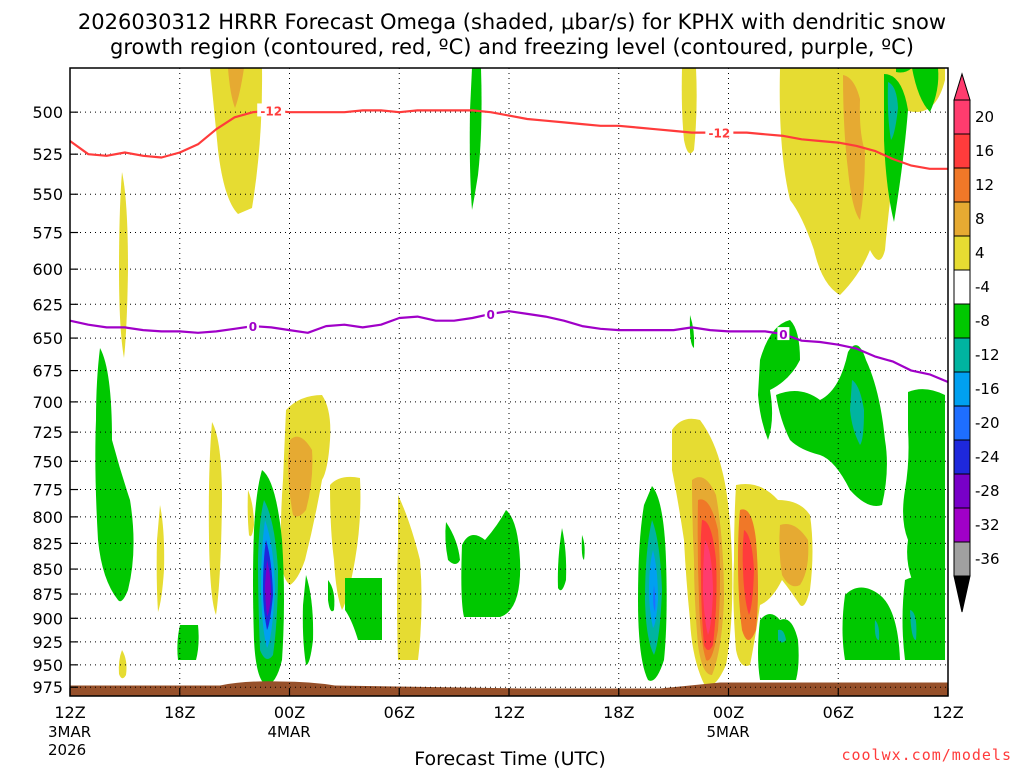 Image resolution: width=1024 pixels, height=768 pixels. Describe the element at coordinates (976, 342) in the screenshot. I see `omega-colorbar: 20 16 12 8 4 -4 -8 -12 -16 -20 -24 -28 -32 -36` at that location.